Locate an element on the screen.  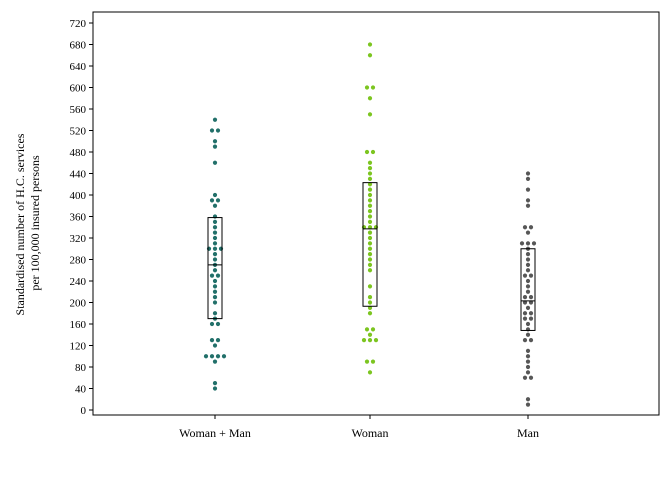
y-tick-label: 40 is located at coordinates (81, 390).